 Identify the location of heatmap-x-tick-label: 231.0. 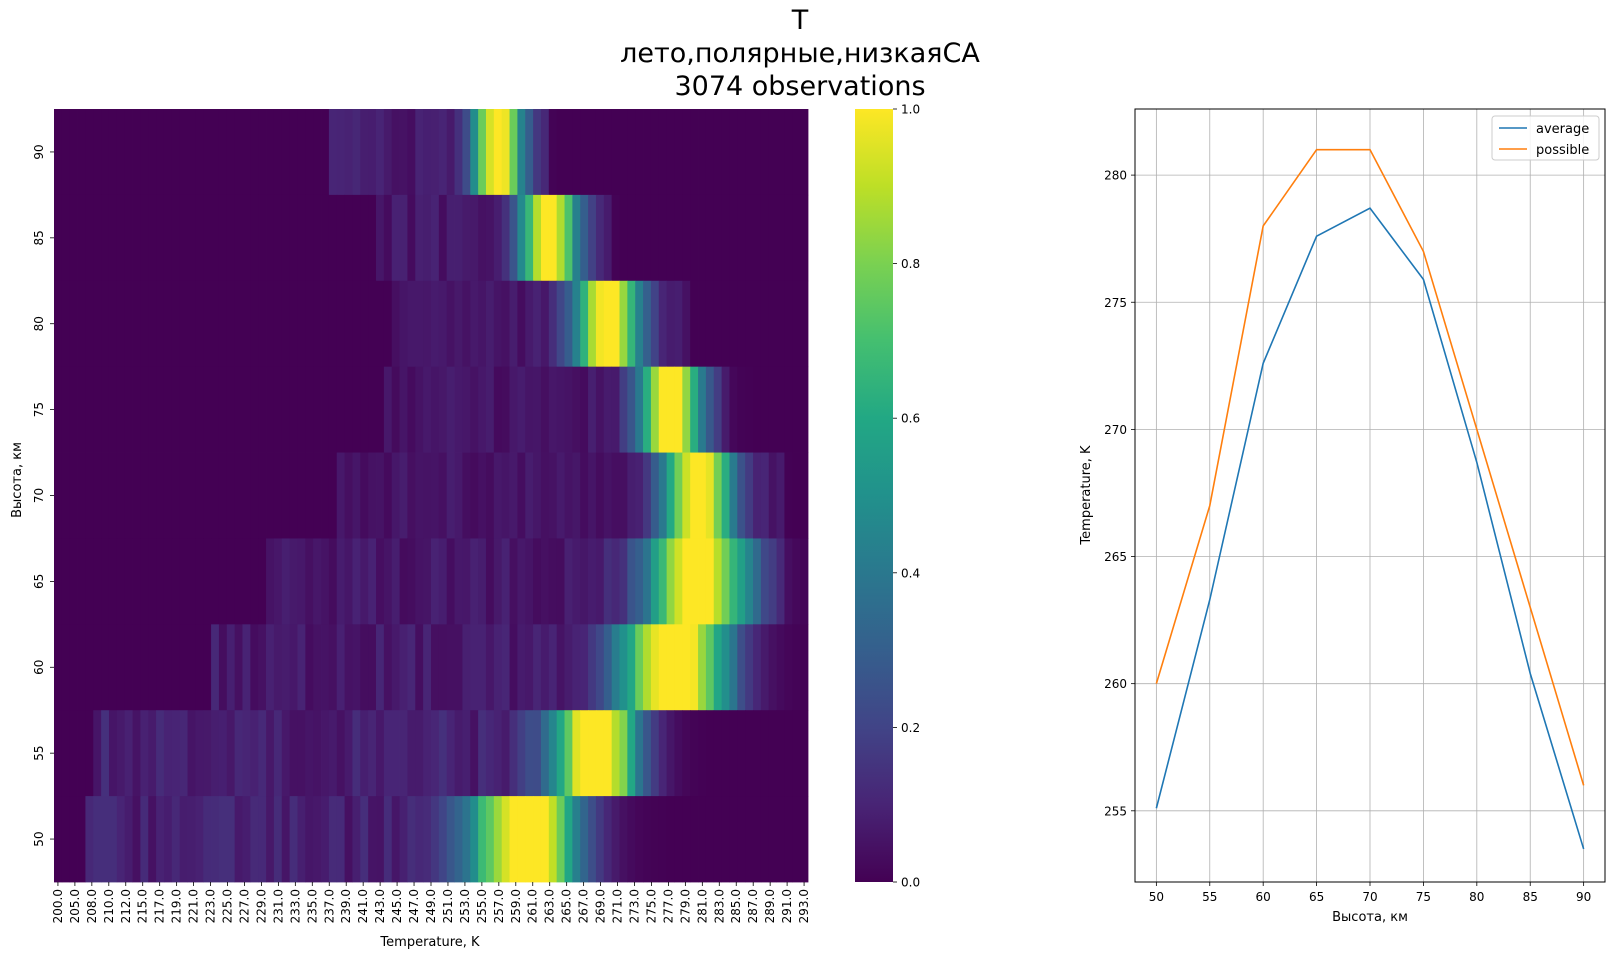
(278, 906).